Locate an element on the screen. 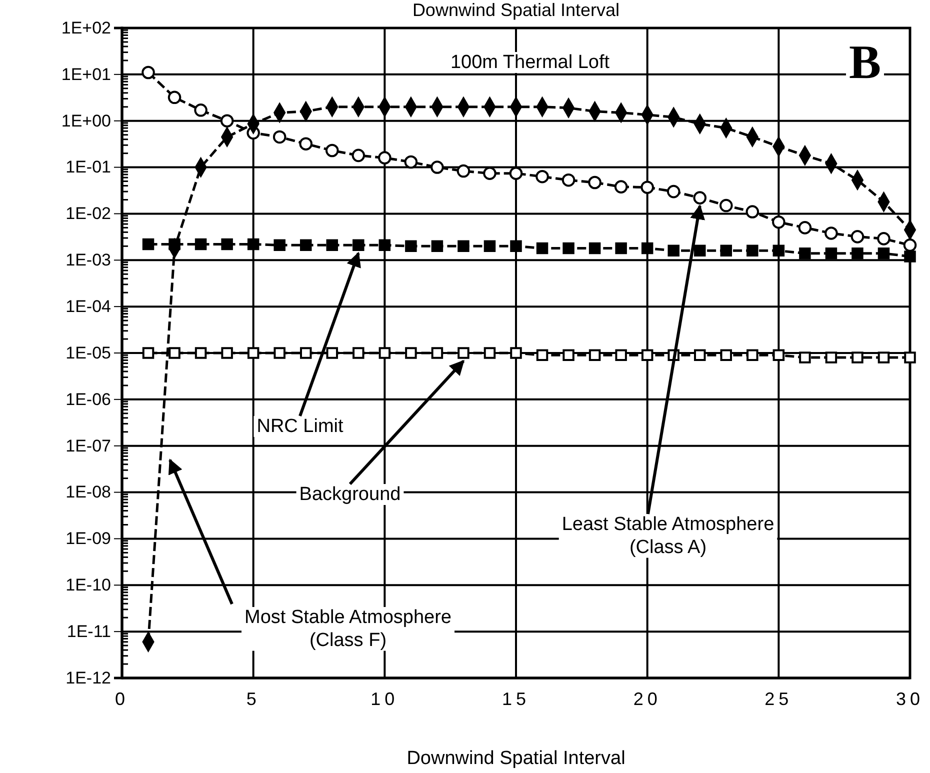  y-tick-label: 1E-08 is located at coordinates (88, 492).